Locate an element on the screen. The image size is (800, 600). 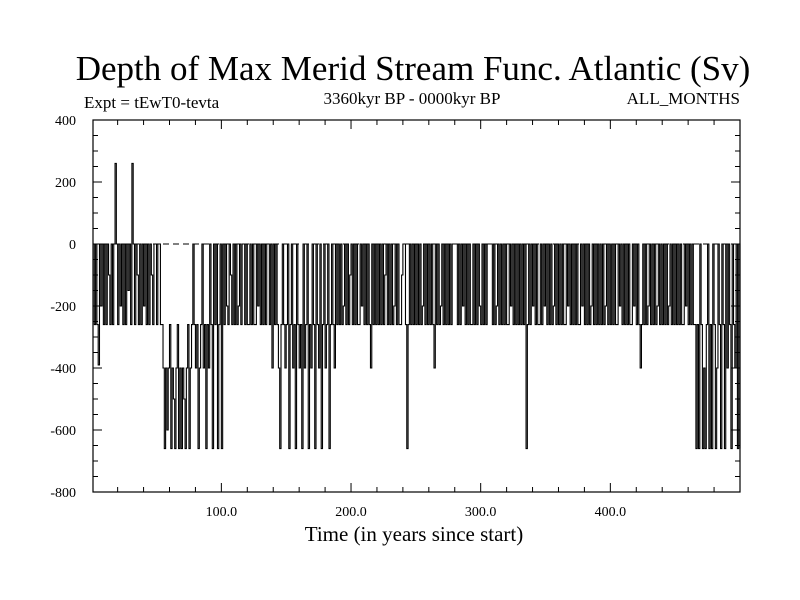
x-tick-label: 200.0 is located at coordinates (351, 512).